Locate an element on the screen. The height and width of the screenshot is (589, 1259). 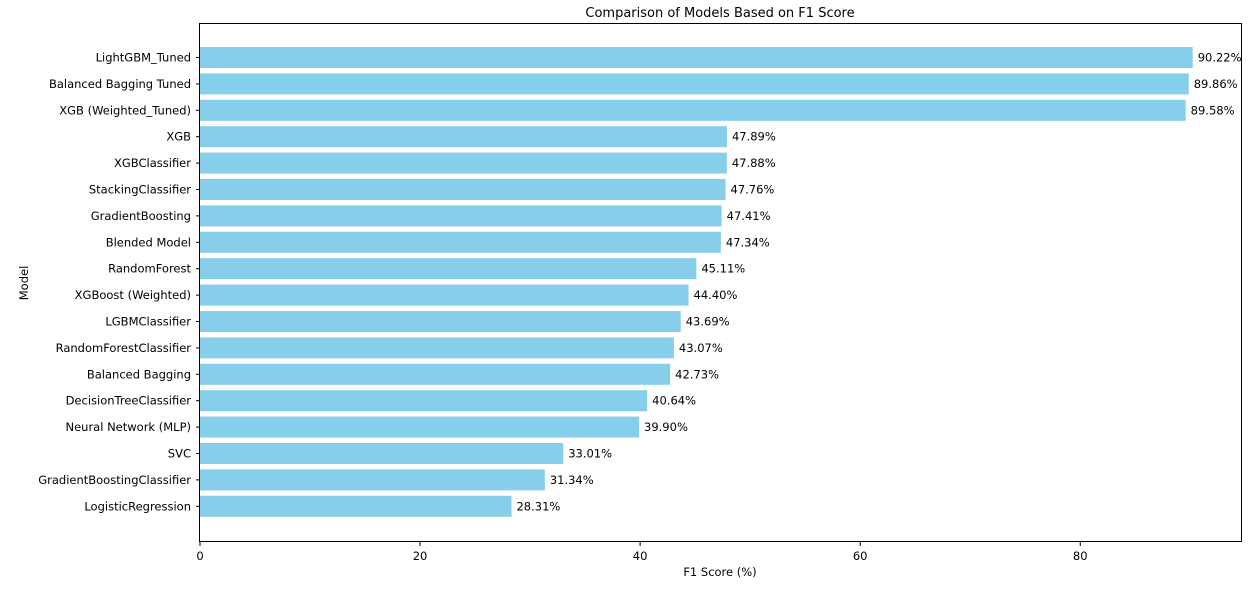
x-tick-label: 40 is located at coordinates (640, 556).